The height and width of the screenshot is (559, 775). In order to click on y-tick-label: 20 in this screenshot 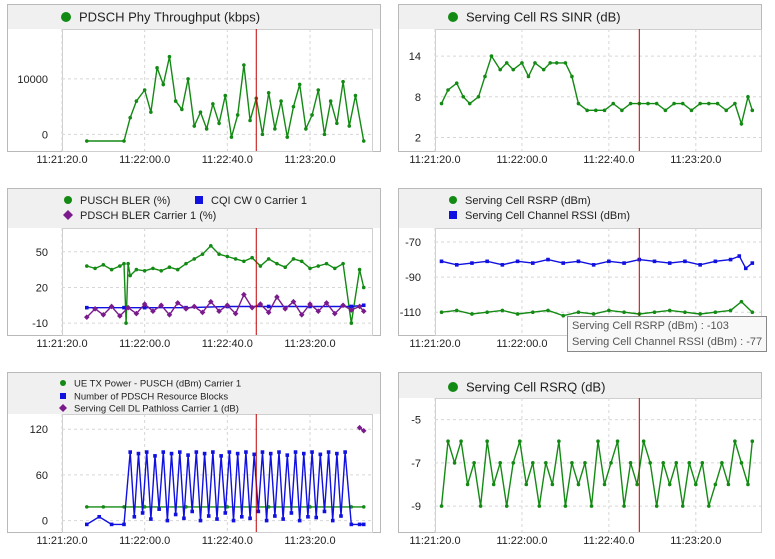, I will do `click(42, 288)`.